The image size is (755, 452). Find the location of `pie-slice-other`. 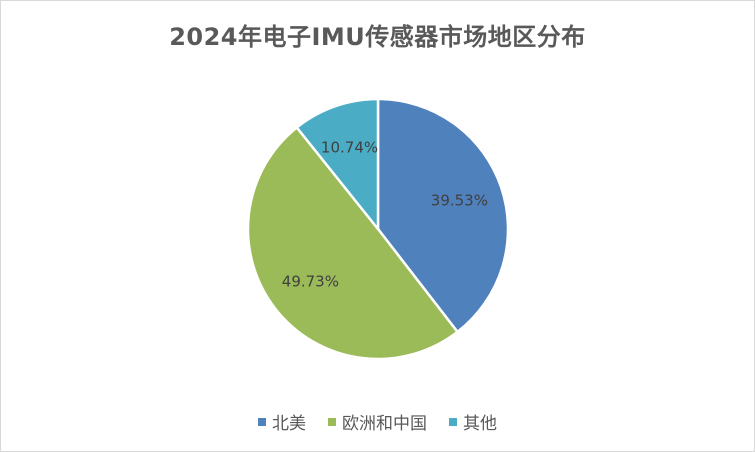

pie-slice-other is located at coordinates (337, 164).